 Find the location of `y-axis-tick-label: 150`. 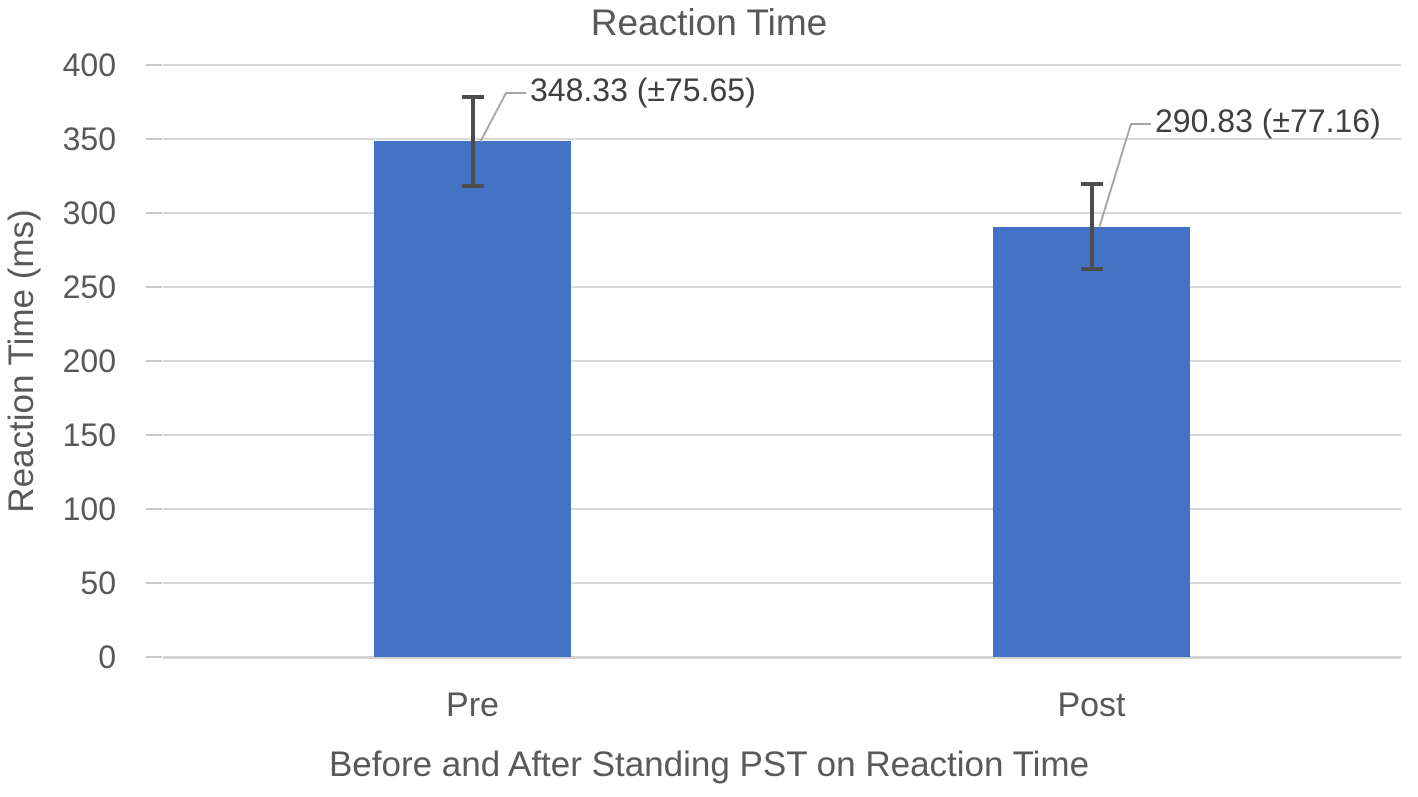

y-axis-tick-label: 150 is located at coordinates (89, 435).